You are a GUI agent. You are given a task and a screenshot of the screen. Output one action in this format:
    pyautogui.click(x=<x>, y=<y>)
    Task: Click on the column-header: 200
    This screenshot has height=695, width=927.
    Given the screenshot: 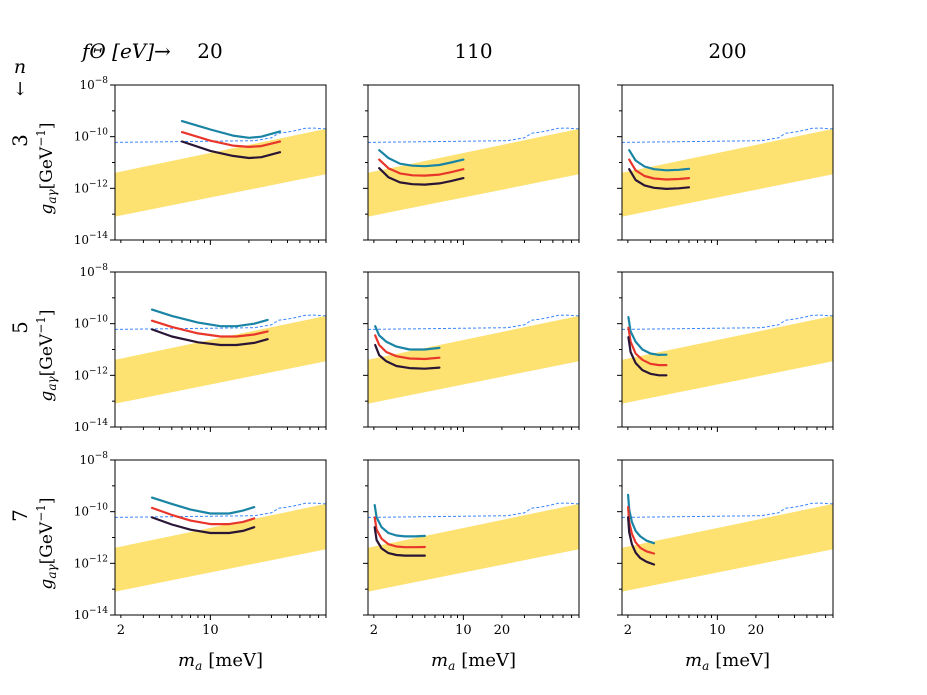 What is the action you would take?
    pyautogui.click(x=727, y=51)
    